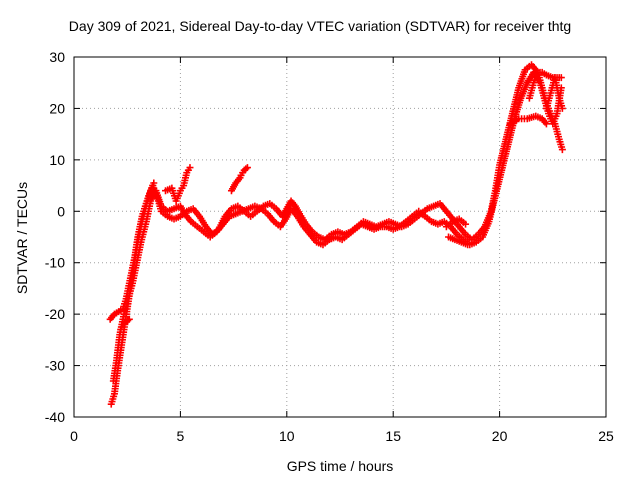 This screenshot has height=480, width=640. Describe the element at coordinates (55, 314) in the screenshot. I see `y-tick-label: -20` at that location.